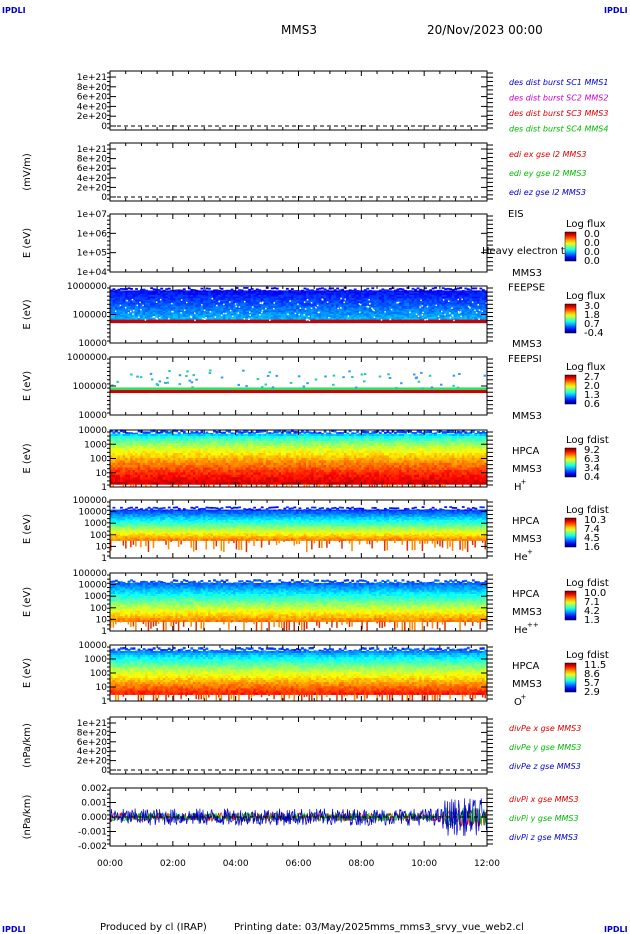  I want to click on heatmap-speckle, so click(390, 378).